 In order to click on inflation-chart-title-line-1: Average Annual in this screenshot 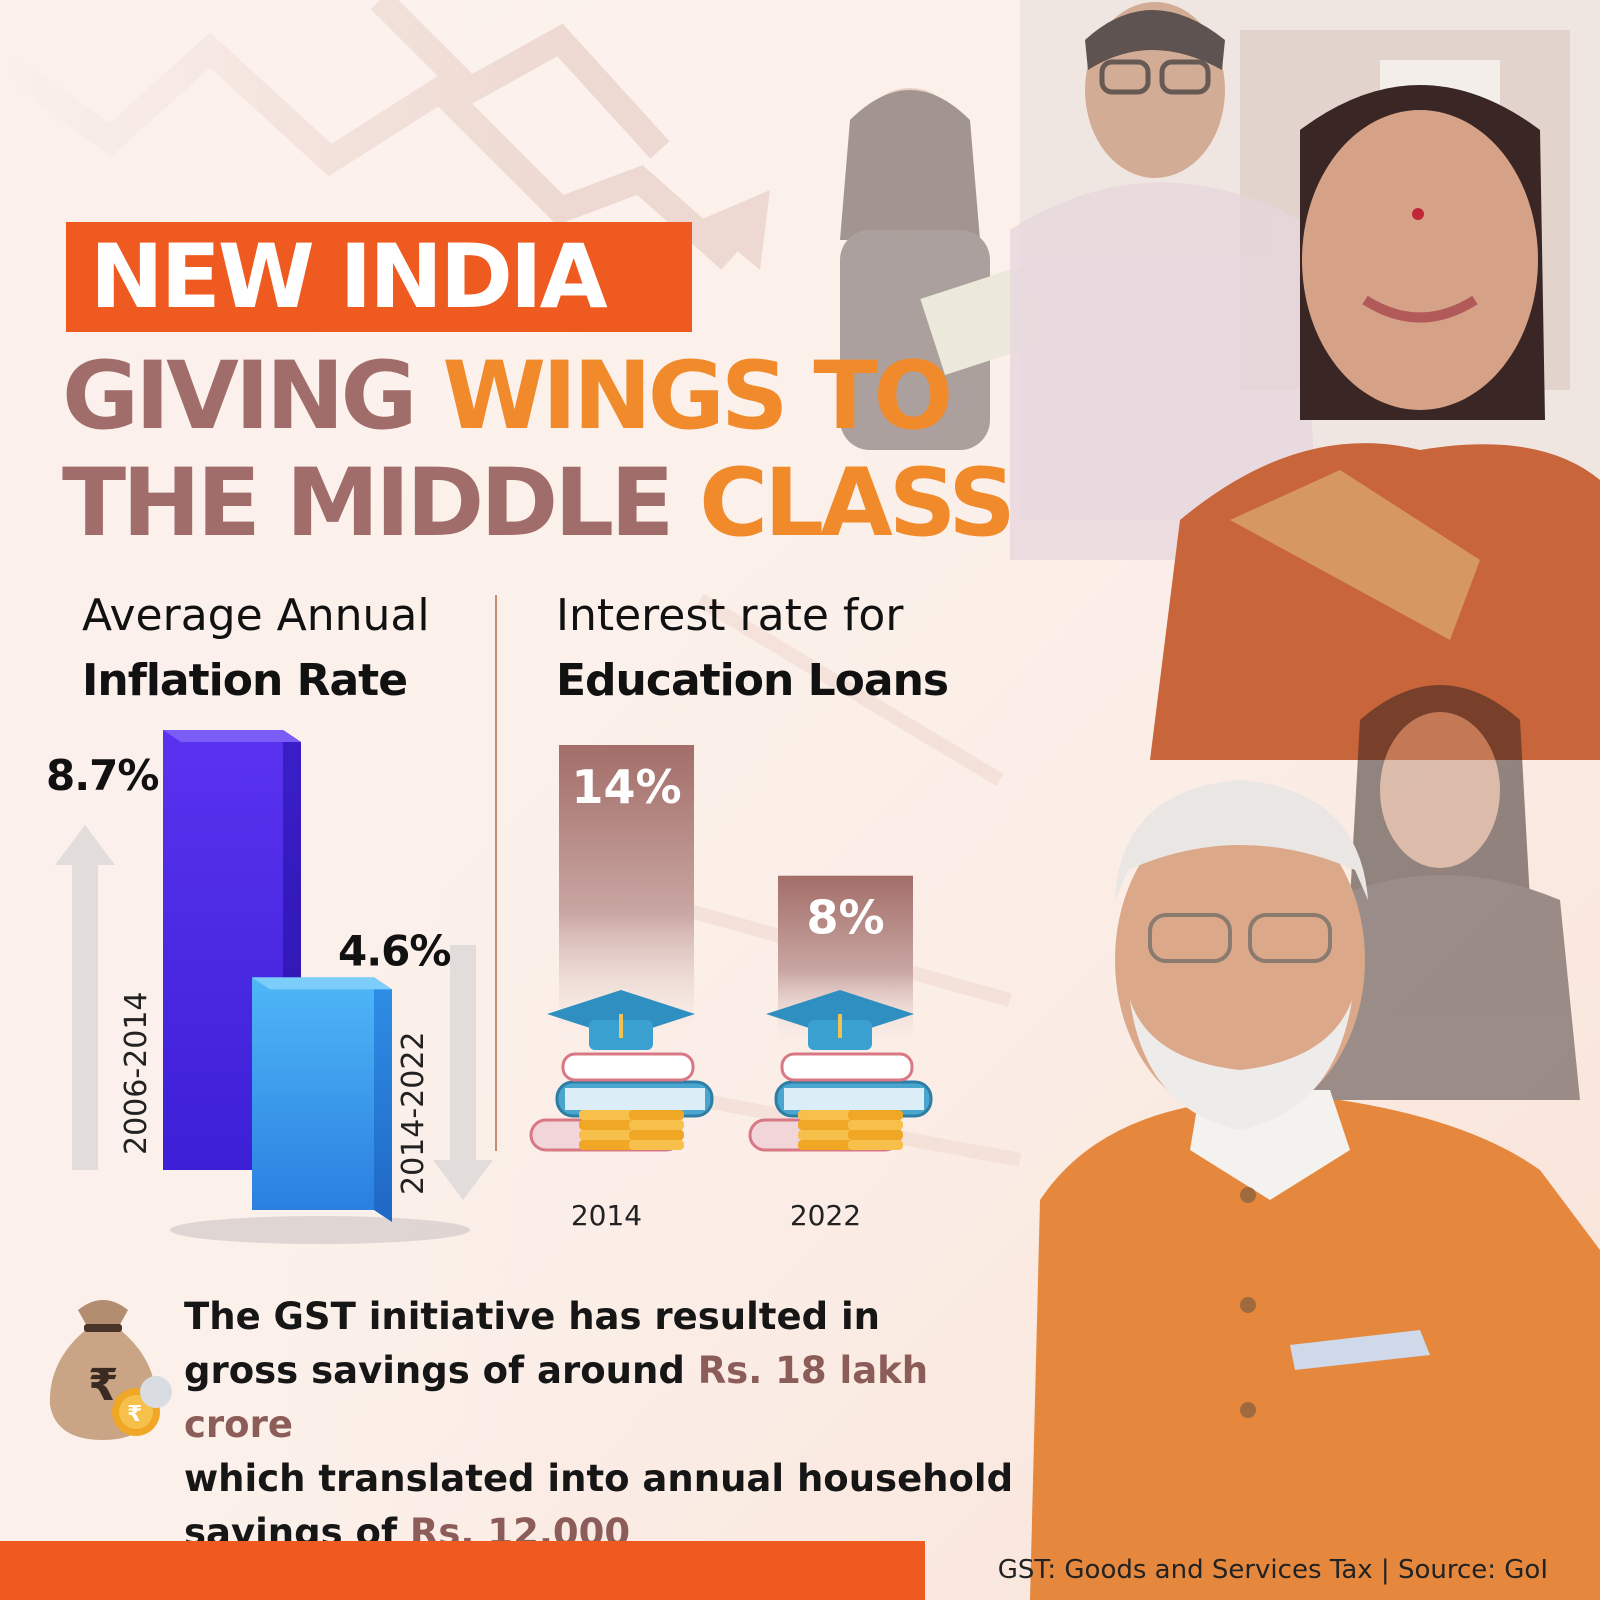, I will do `click(256, 615)`.